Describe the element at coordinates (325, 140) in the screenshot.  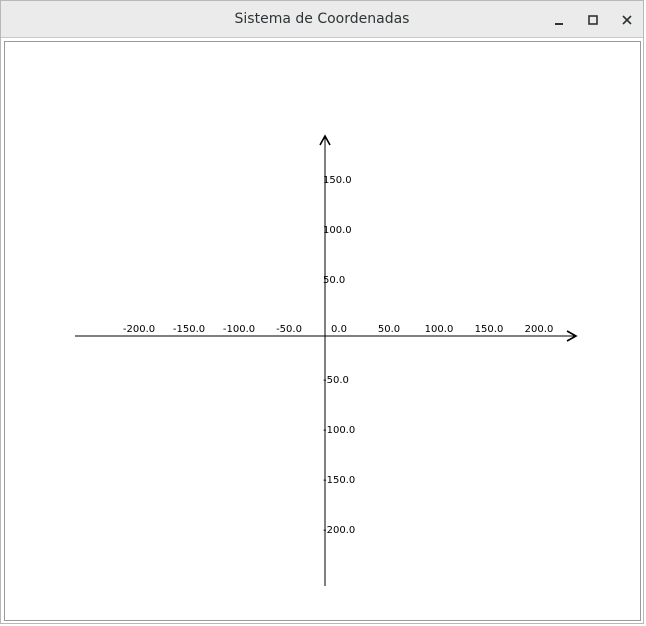
I see `y-axis-arrow-icon` at that location.